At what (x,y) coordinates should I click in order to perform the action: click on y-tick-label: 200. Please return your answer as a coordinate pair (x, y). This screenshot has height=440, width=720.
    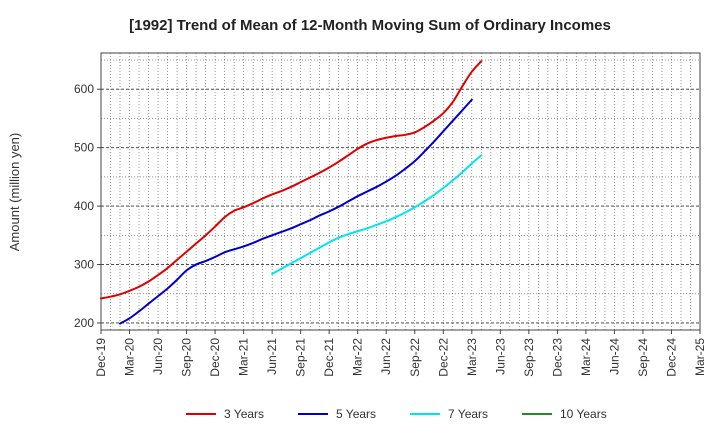
    Looking at the image, I should click on (84, 323).